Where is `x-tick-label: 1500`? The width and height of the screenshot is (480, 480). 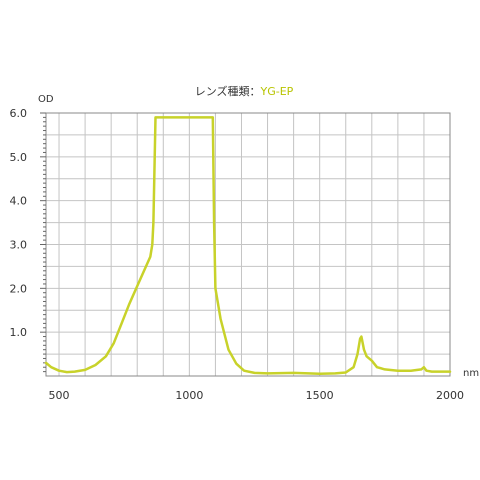 x-tick-label: 1500 is located at coordinates (320, 395).